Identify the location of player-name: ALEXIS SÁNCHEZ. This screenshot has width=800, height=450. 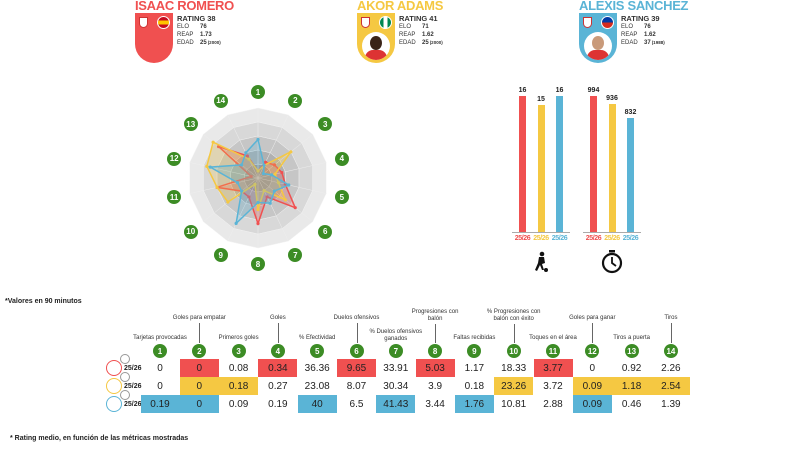
(634, 6).